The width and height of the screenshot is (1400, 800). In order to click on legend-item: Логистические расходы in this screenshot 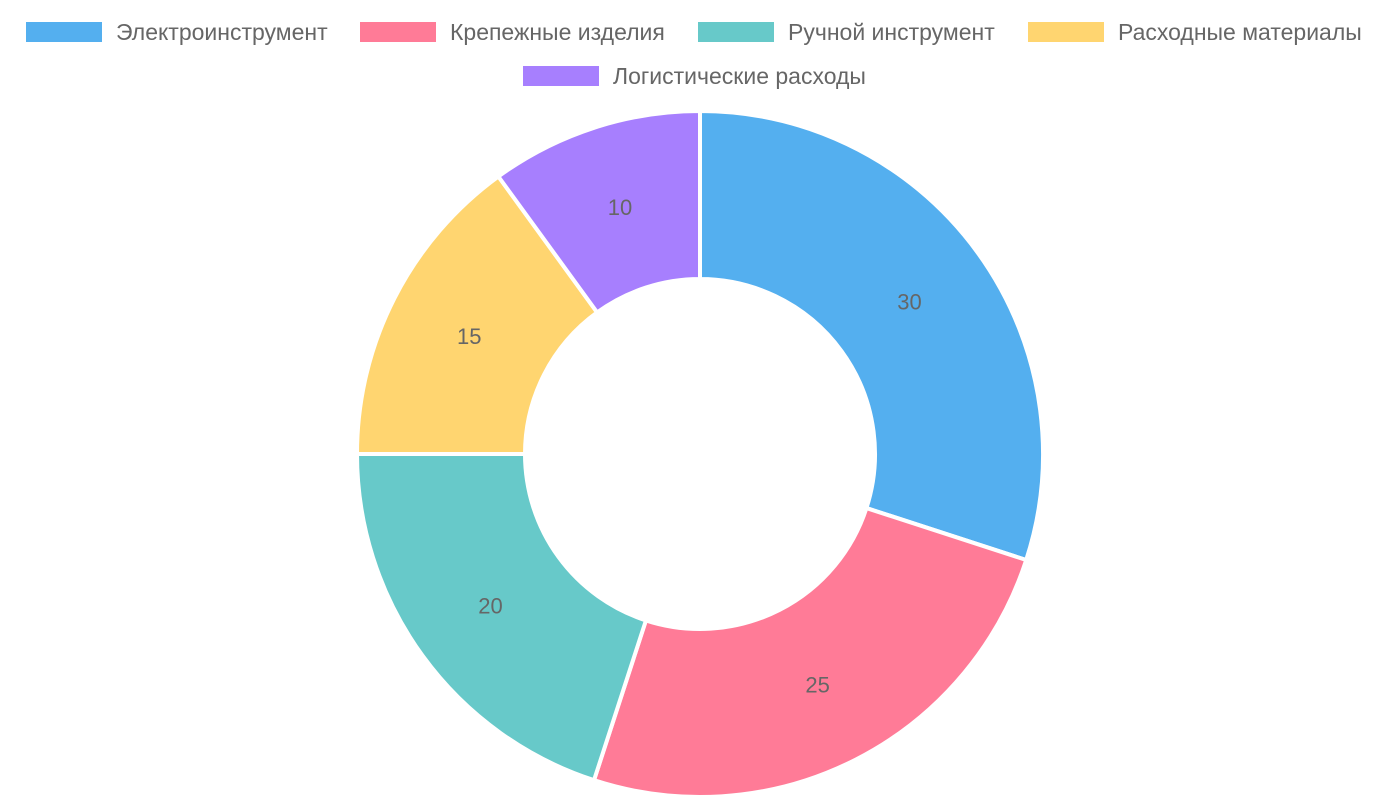, I will do `click(694, 76)`.